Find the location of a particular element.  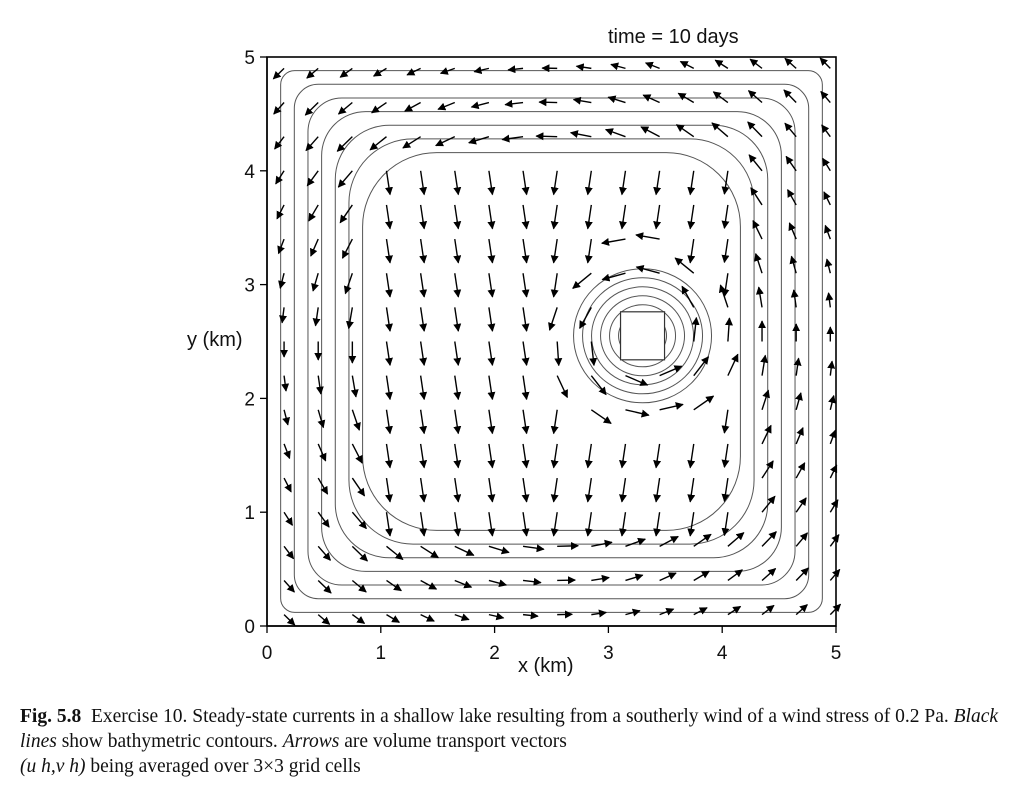

y-tick-label: 1 is located at coordinates (249, 513).